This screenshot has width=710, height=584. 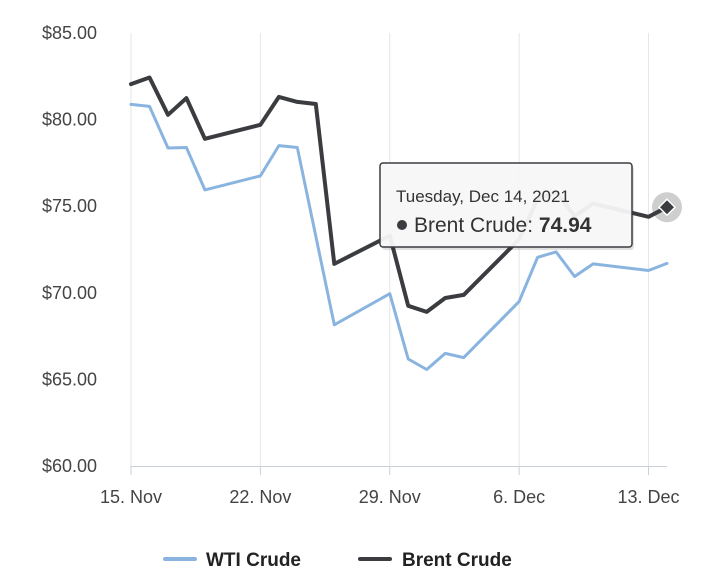 What do you see at coordinates (476, 225) in the screenshot?
I see `tooltip-series-name: Brent Crude:` at bounding box center [476, 225].